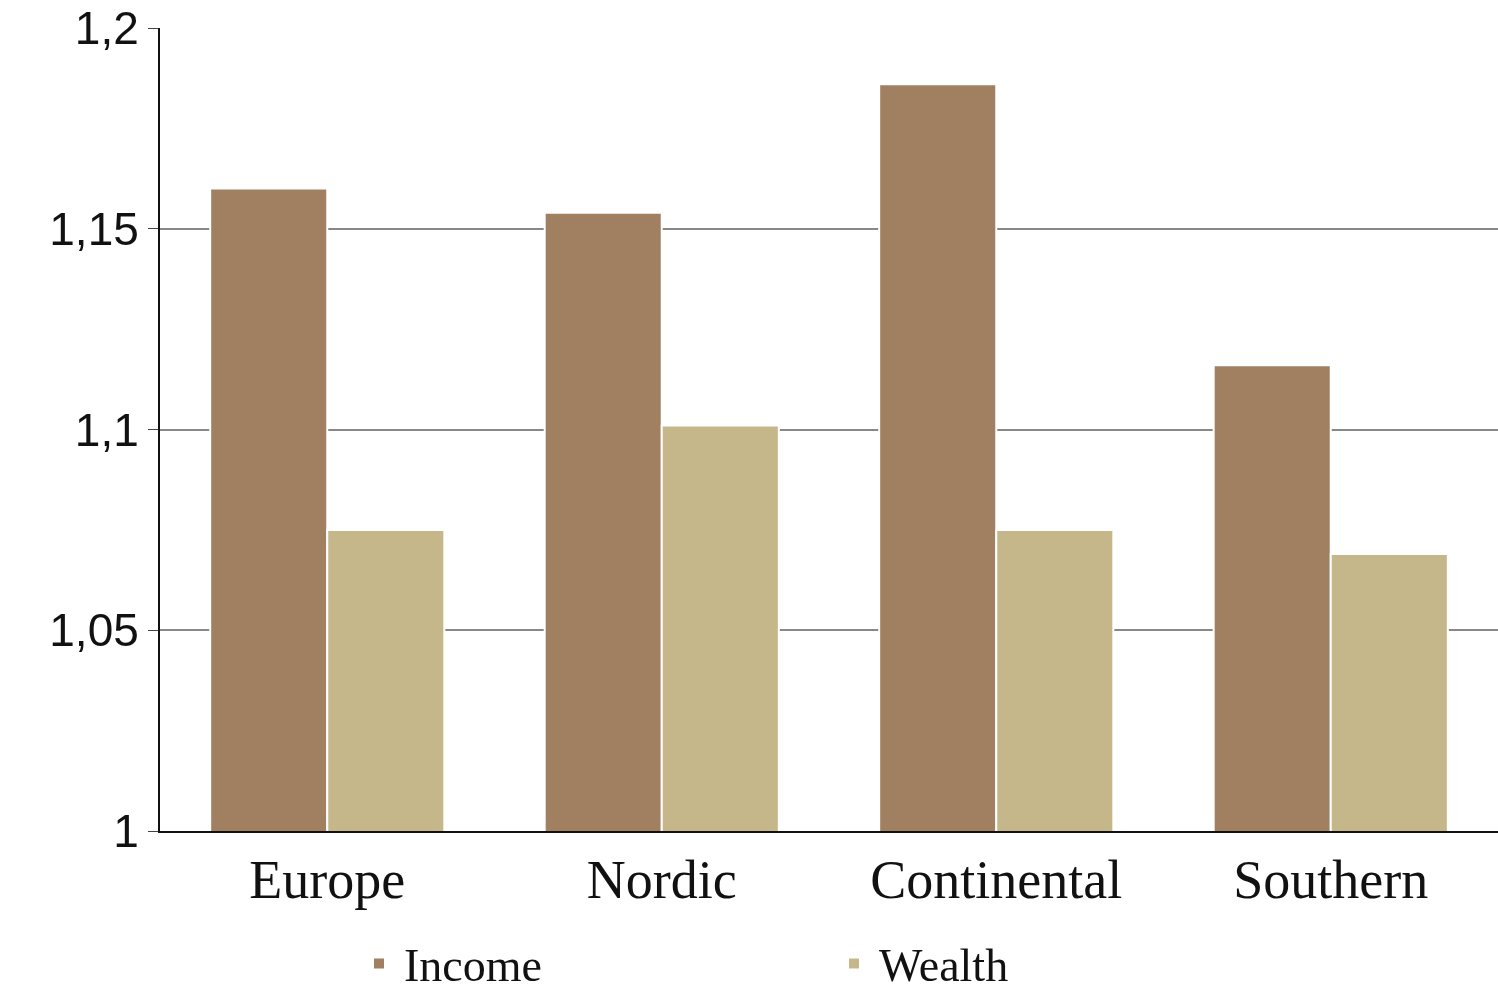 Image resolution: width=1498 pixels, height=1000 pixels. I want to click on x-tick-label: Southern, so click(1331, 879).